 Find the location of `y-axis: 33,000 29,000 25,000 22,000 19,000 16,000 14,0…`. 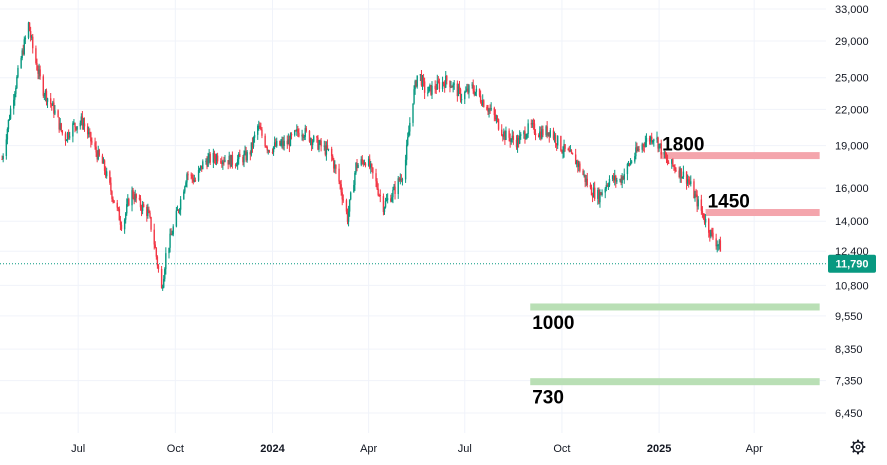

y-axis: 33,000 29,000 25,000 22,000 19,000 16,000 14,0… is located at coordinates (852, 212).